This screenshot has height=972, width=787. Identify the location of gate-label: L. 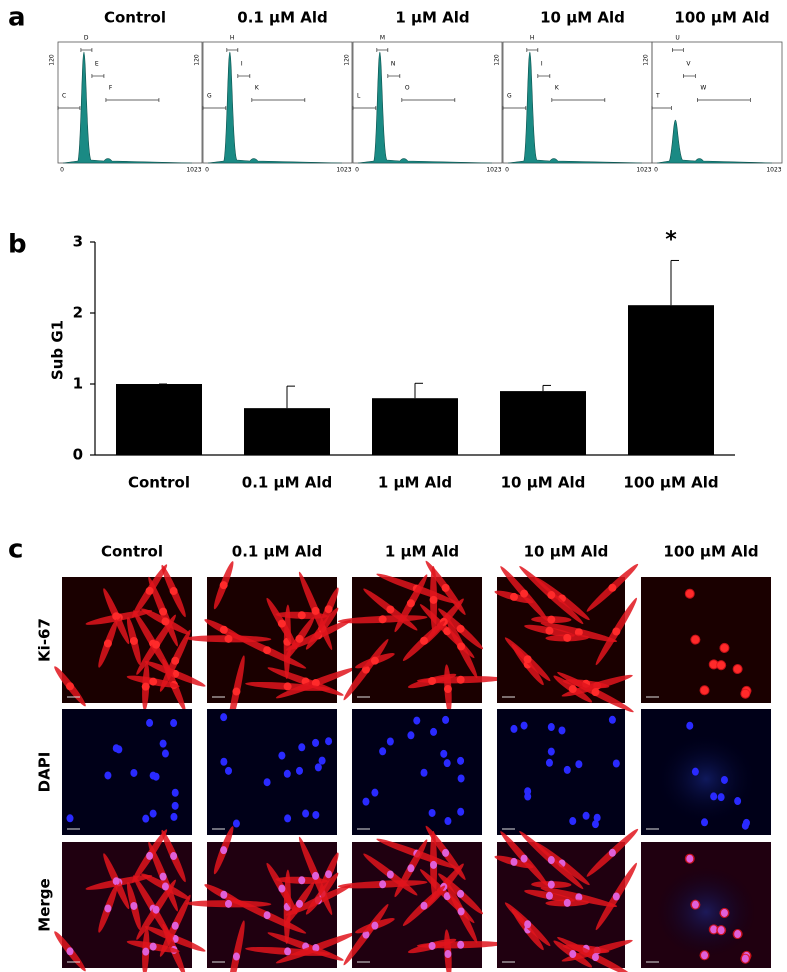
(359, 96).